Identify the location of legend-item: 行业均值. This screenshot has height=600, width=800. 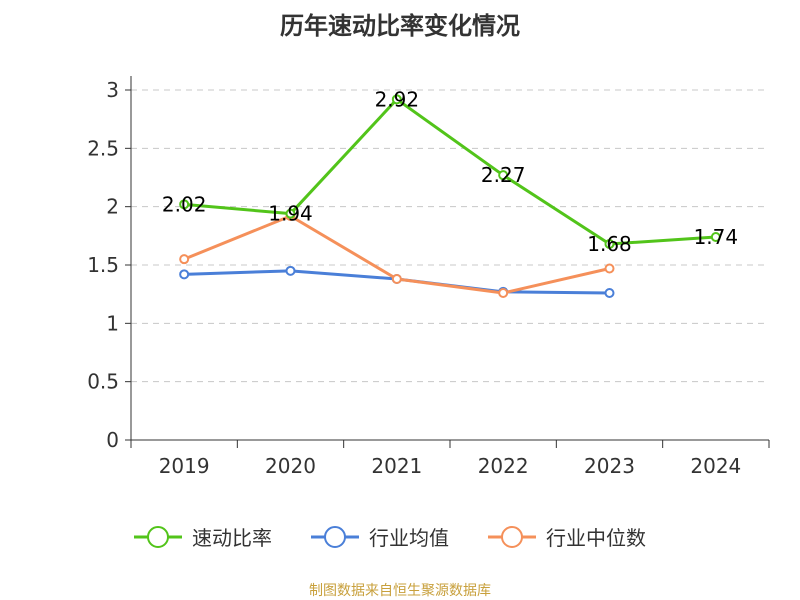
(380, 538).